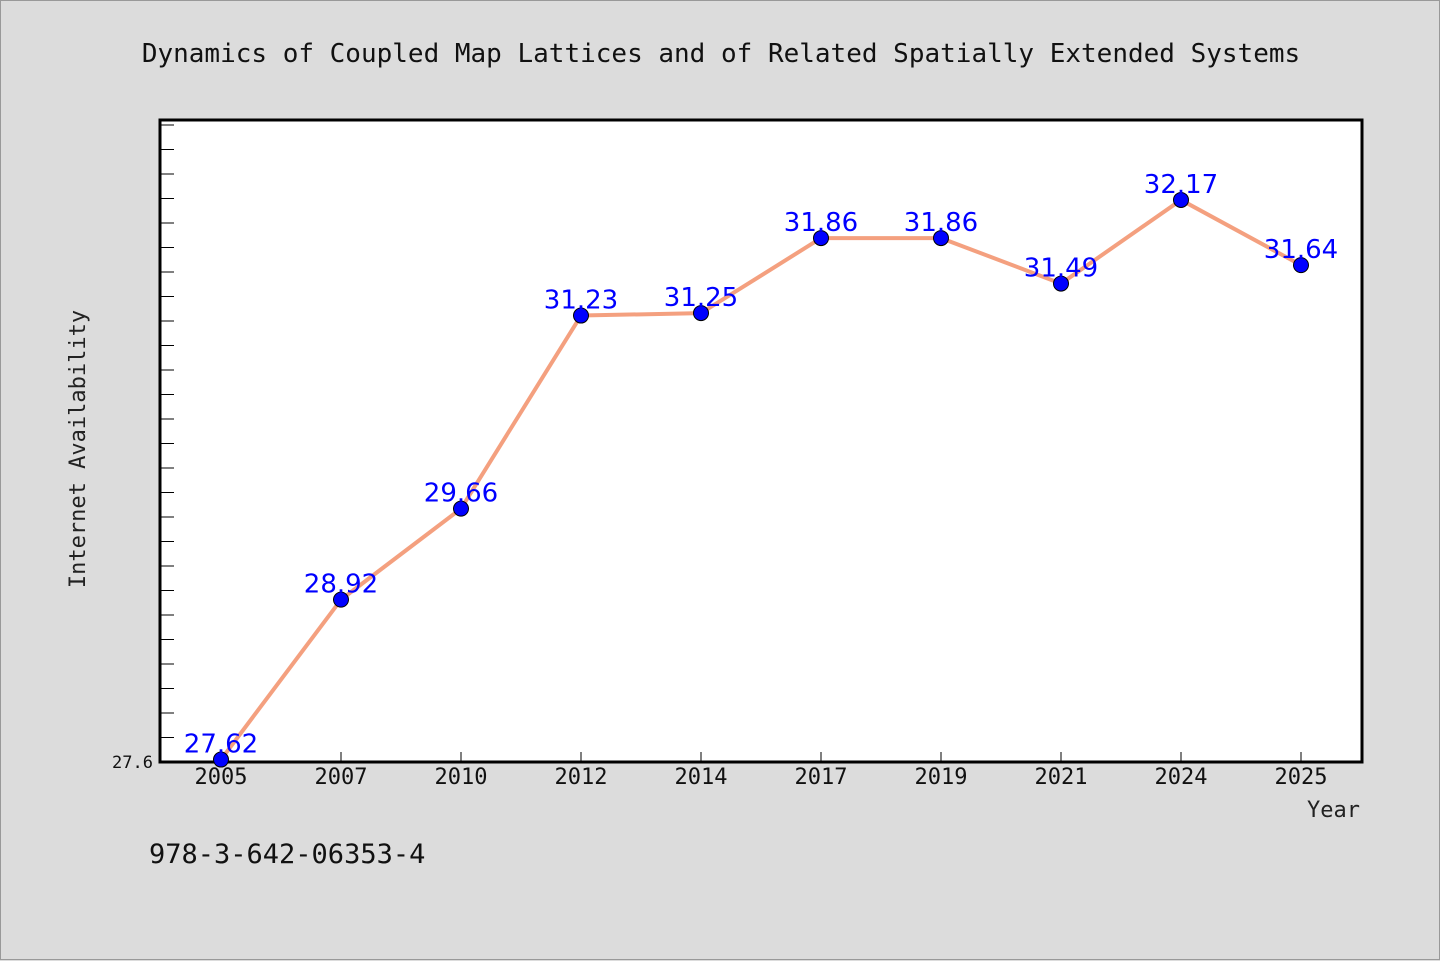 This screenshot has height=961, width=1440. Describe the element at coordinates (701, 298) in the screenshot. I see `data-label: 31.25` at that location.